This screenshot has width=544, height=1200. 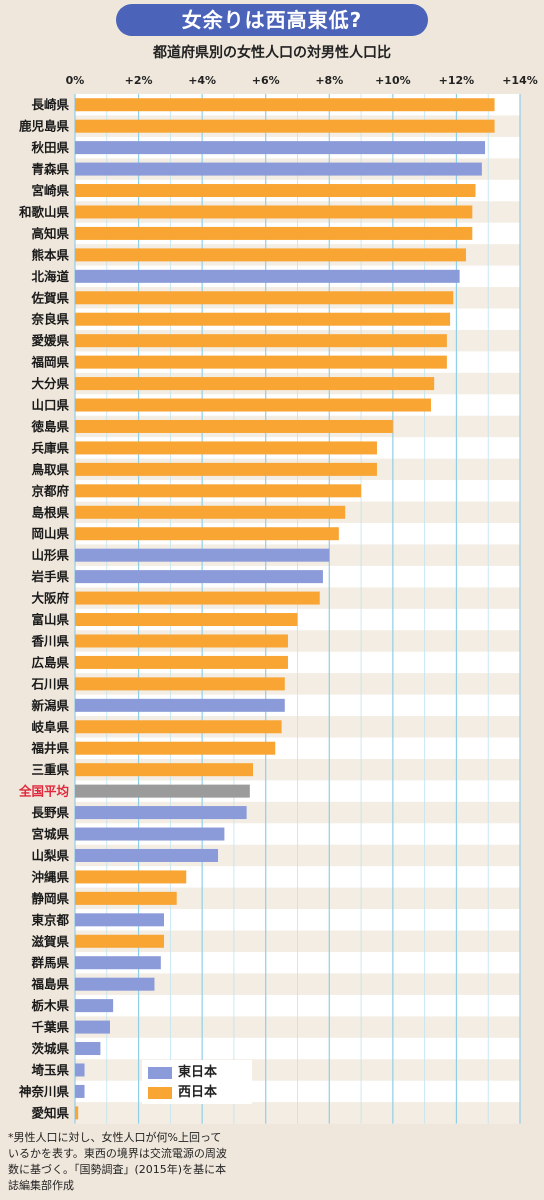 What do you see at coordinates (50, 104) in the screenshot?
I see `category-label: 長崎県` at bounding box center [50, 104].